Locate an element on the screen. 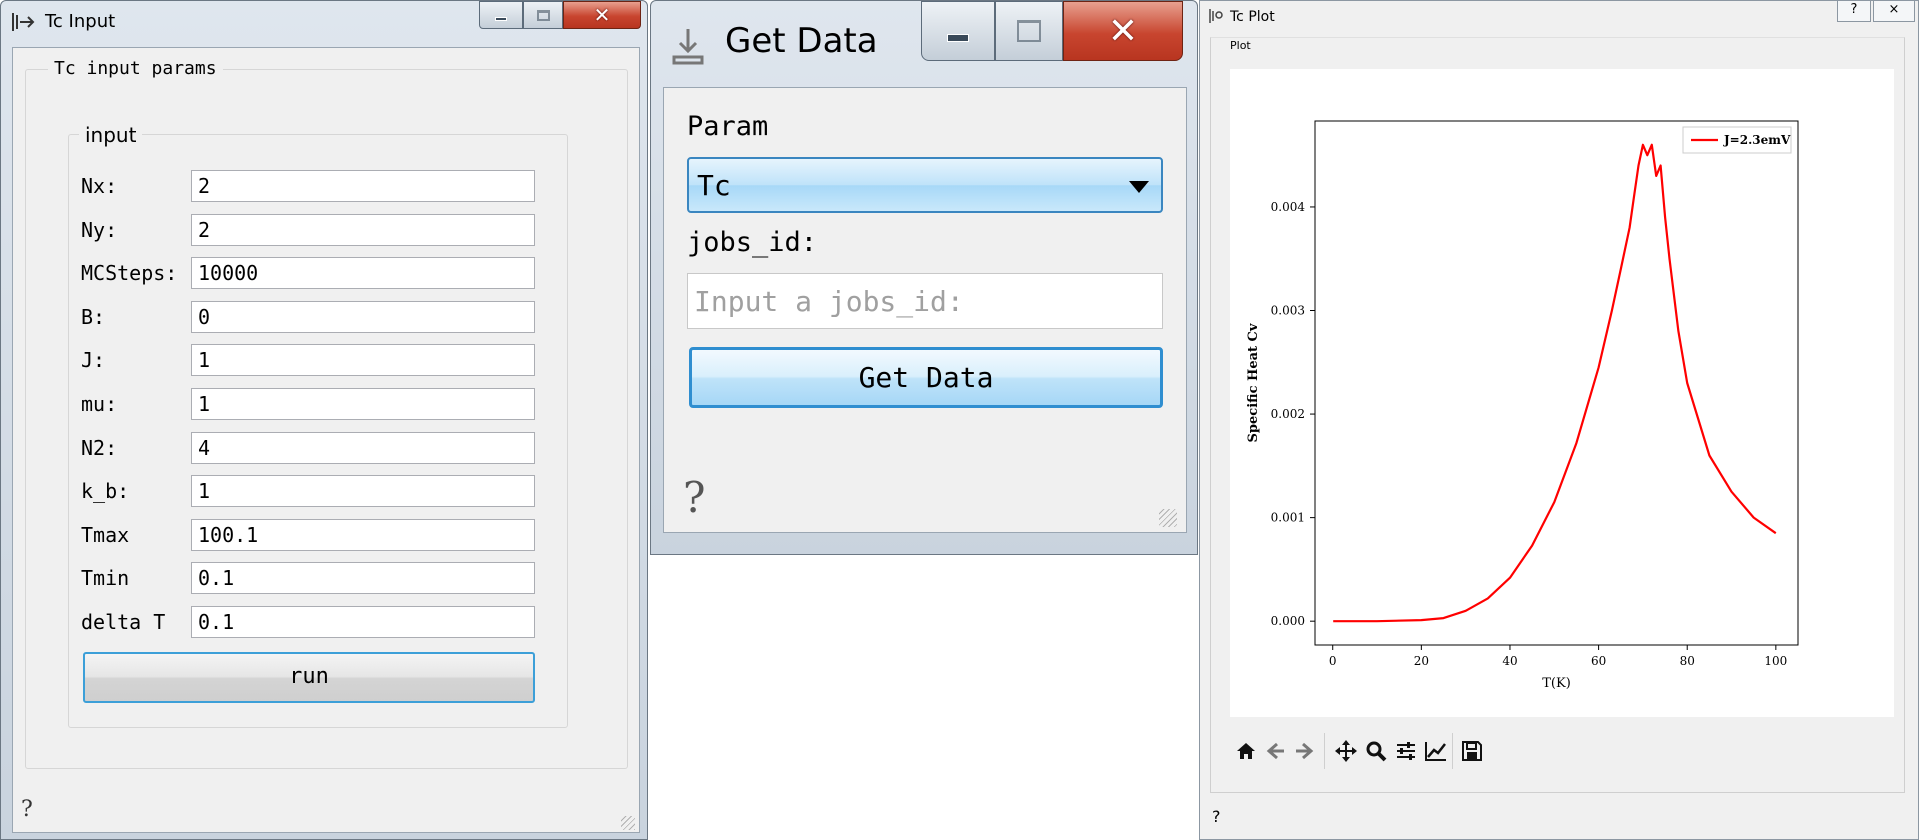 The width and height of the screenshot is (1919, 840). run-button: run is located at coordinates (309, 677).